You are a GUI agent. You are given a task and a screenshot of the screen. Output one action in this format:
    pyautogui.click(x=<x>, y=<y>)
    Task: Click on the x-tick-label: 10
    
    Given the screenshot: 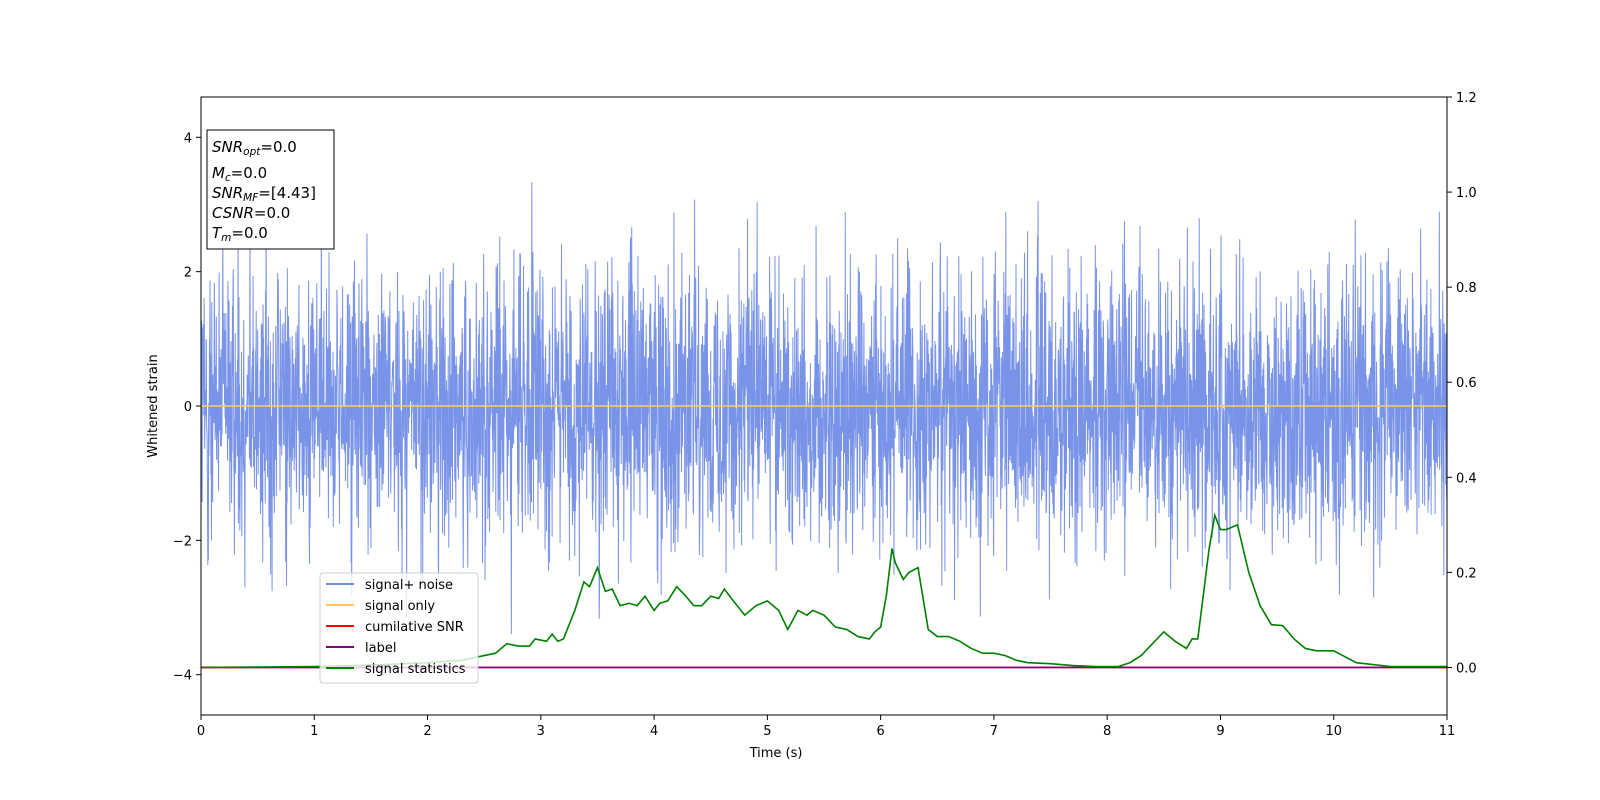 What is the action you would take?
    pyautogui.click(x=1333, y=731)
    